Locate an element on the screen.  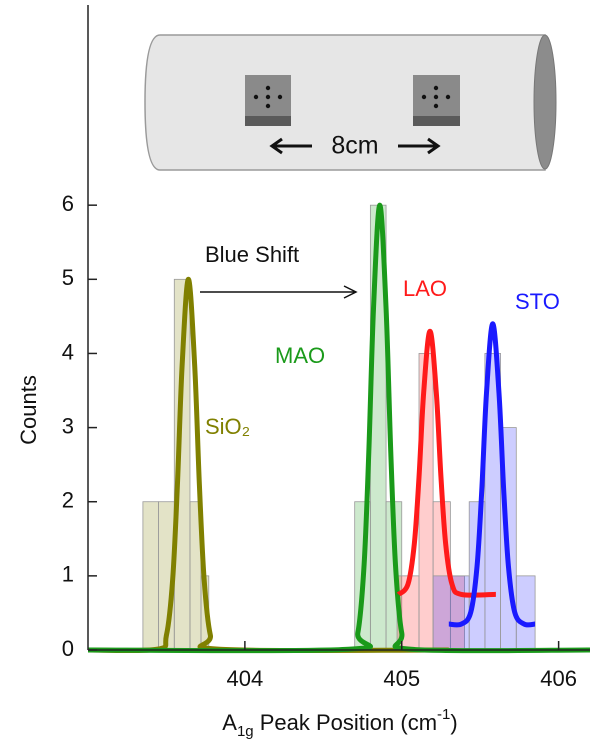
distance-arrows is located at coordinates (355, 146).